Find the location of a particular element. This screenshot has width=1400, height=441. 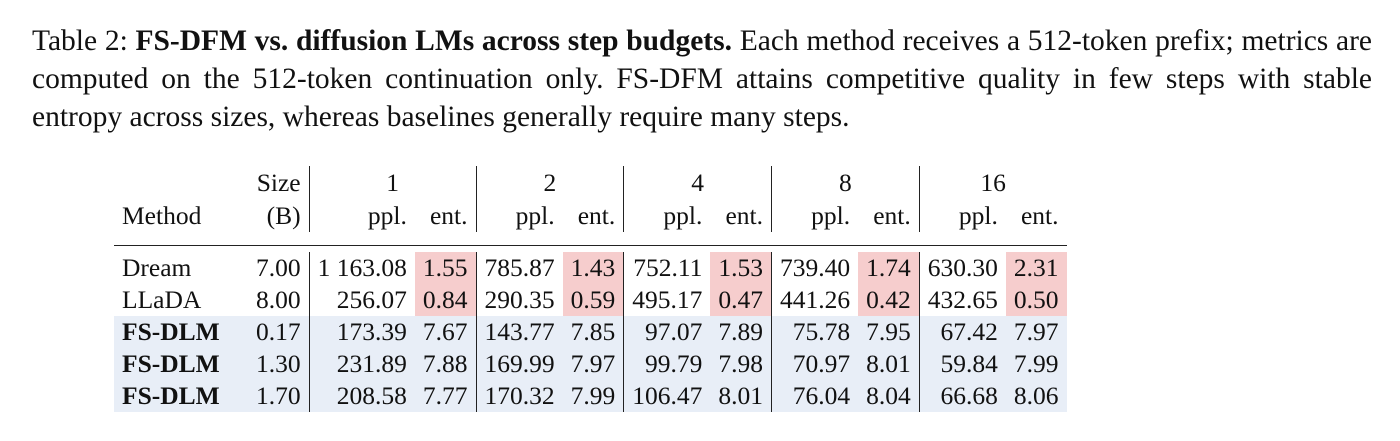

perplexity-cell: 99.79 is located at coordinates (667, 364).